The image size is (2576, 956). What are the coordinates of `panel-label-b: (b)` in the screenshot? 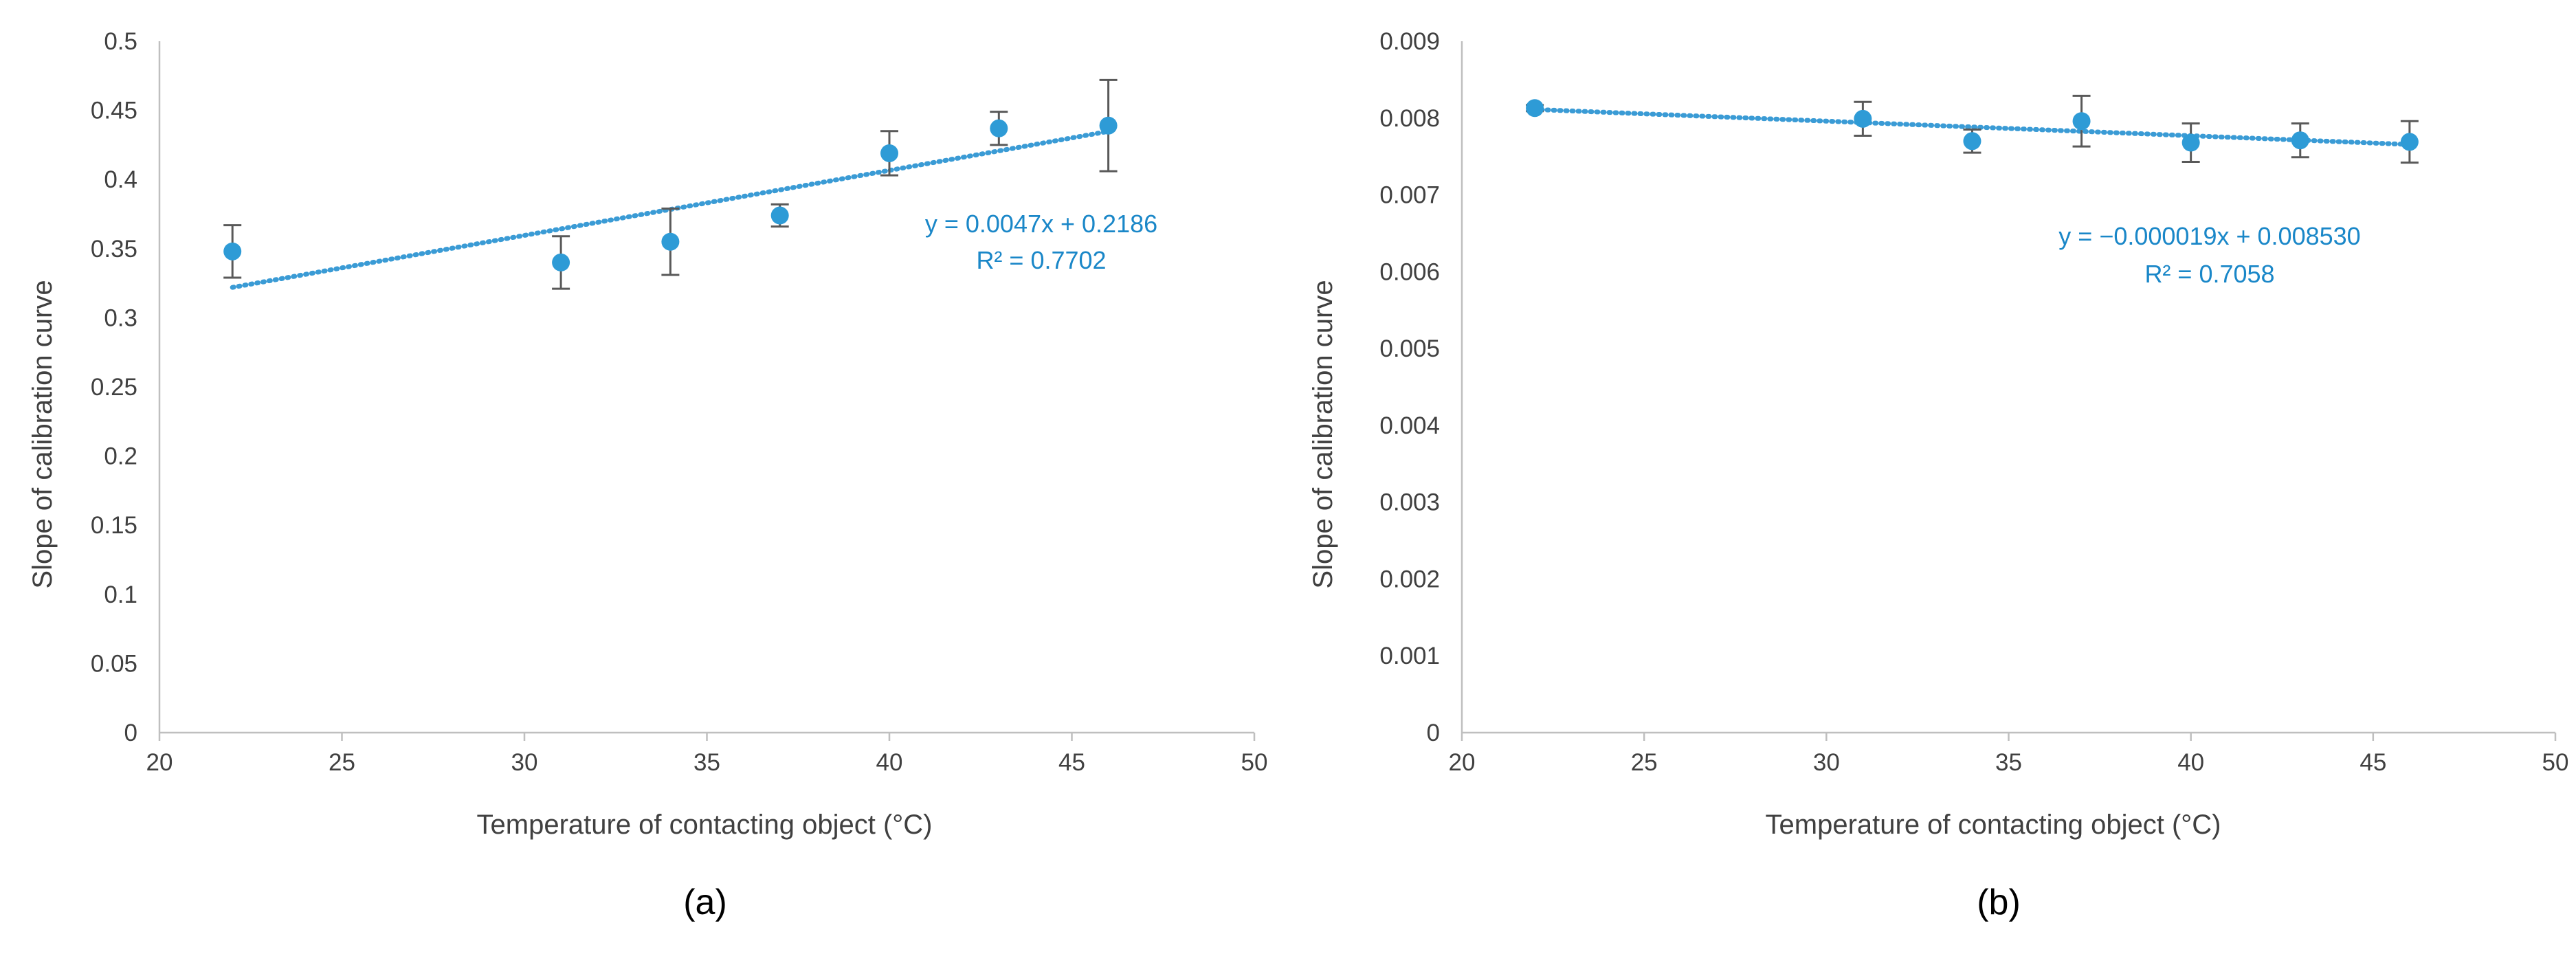 It's located at (1999, 902).